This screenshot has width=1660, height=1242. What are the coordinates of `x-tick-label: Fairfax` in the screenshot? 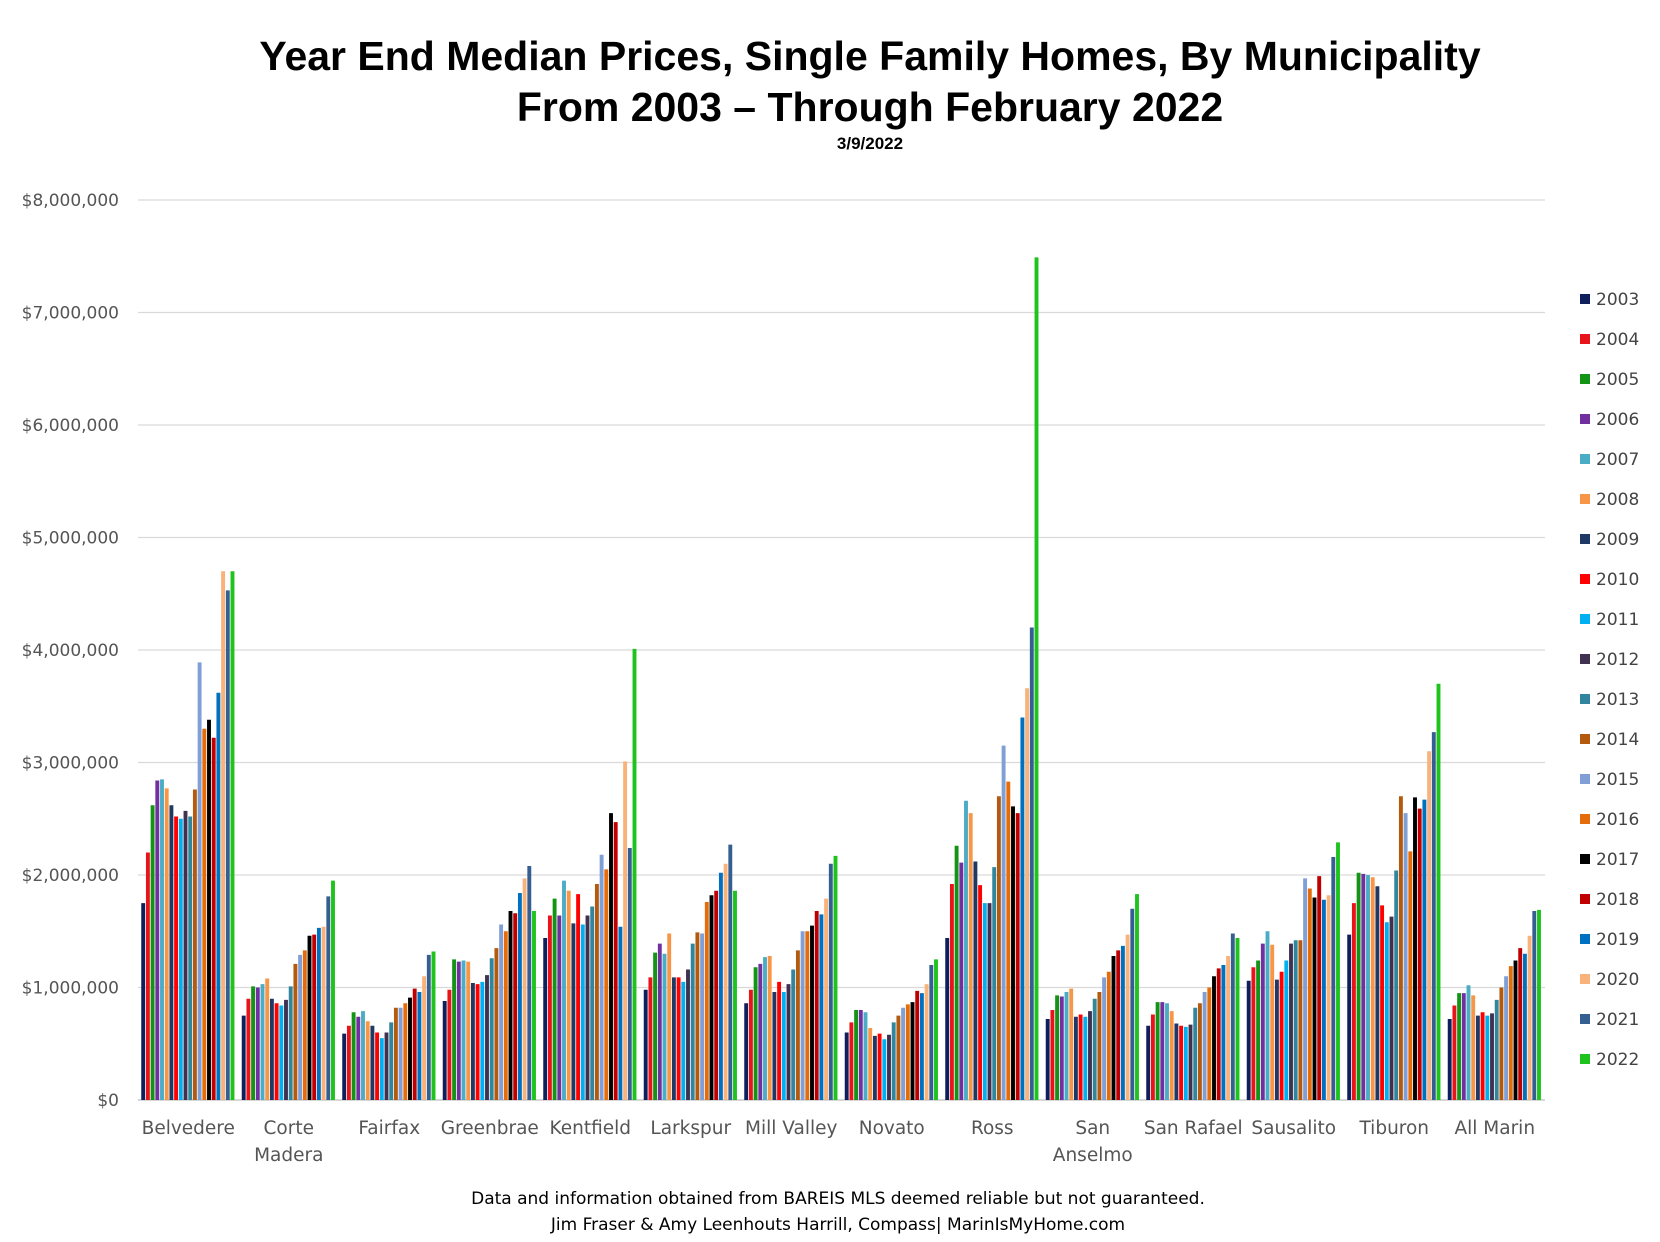 It's located at (389, 1128).